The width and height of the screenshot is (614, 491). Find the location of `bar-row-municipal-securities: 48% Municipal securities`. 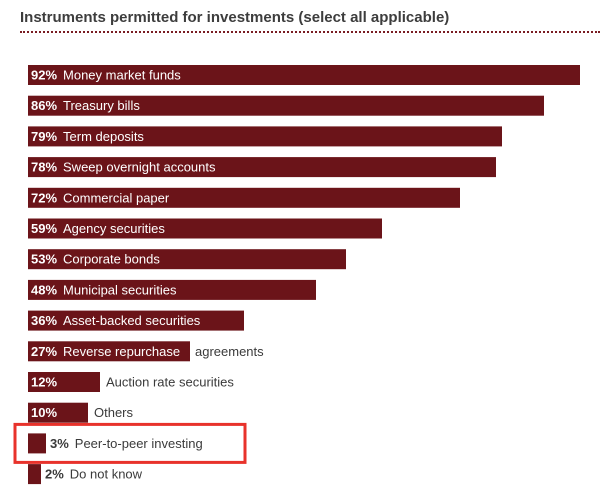

bar-row-municipal-securities: 48% Municipal securities is located at coordinates (172, 289).